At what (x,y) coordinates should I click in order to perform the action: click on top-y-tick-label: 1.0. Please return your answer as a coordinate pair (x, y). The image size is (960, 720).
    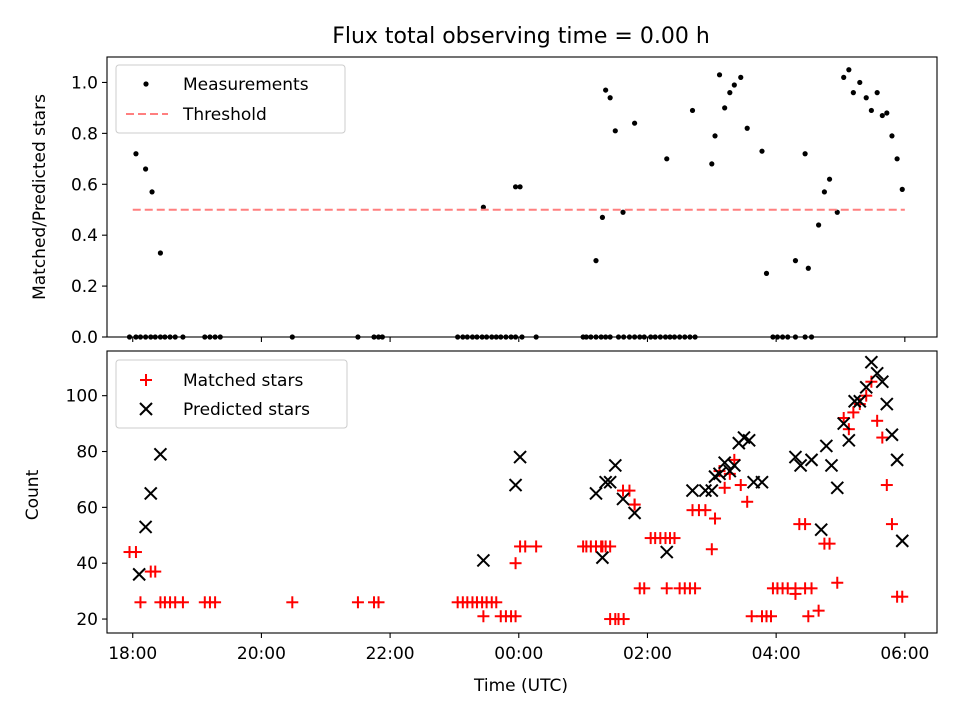
    Looking at the image, I should click on (84, 83).